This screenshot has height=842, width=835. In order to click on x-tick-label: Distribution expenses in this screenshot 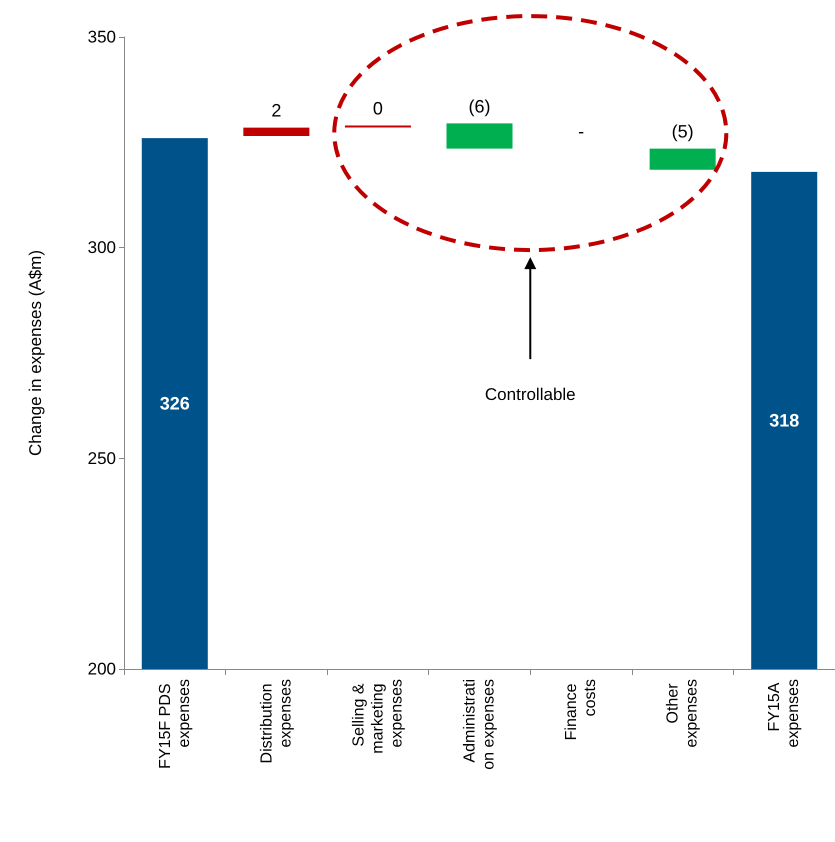, I will do `click(276, 721)`.